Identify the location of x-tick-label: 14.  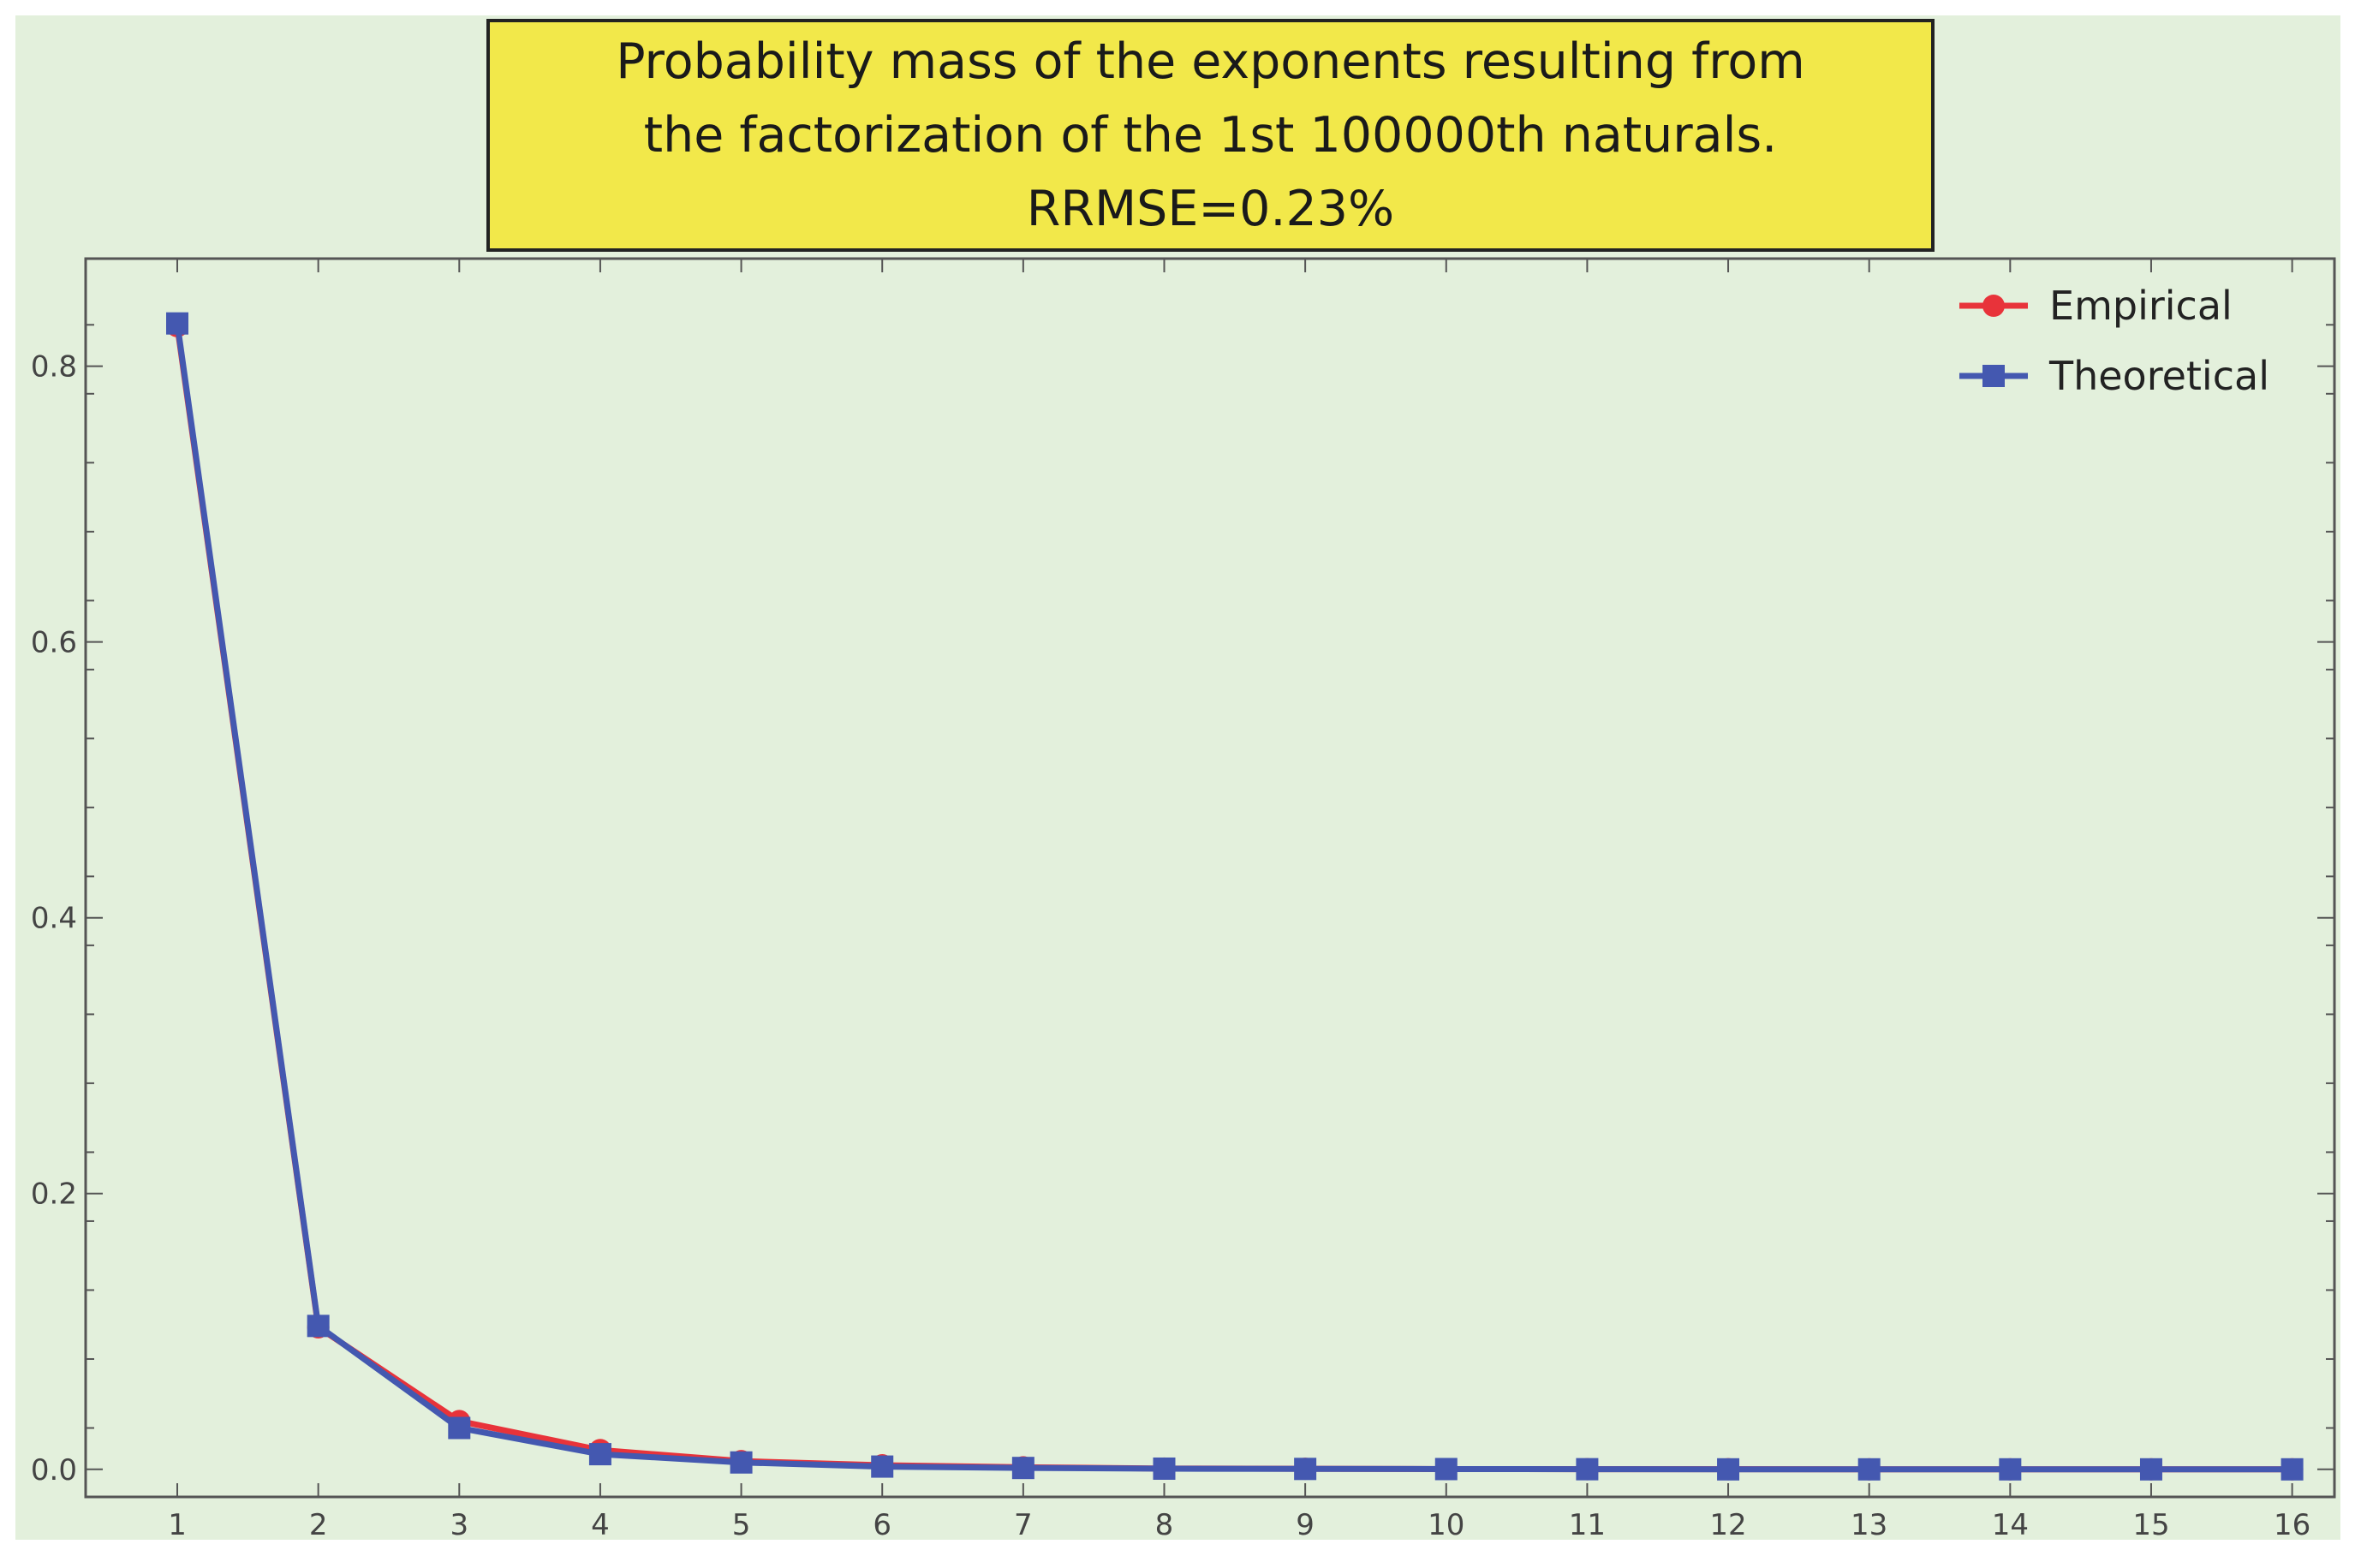
(2010, 1525).